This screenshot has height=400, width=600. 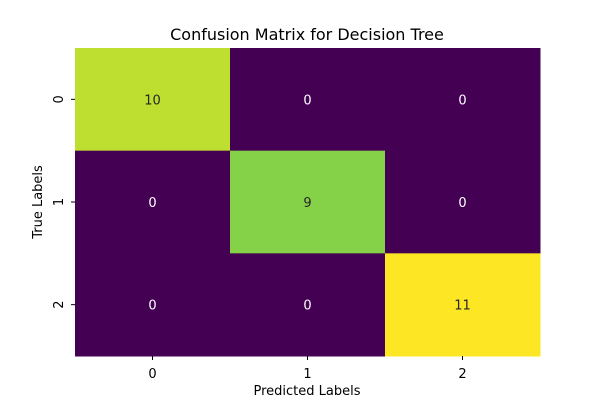 I want to click on cell-value-0-0: 10, so click(x=152, y=100).